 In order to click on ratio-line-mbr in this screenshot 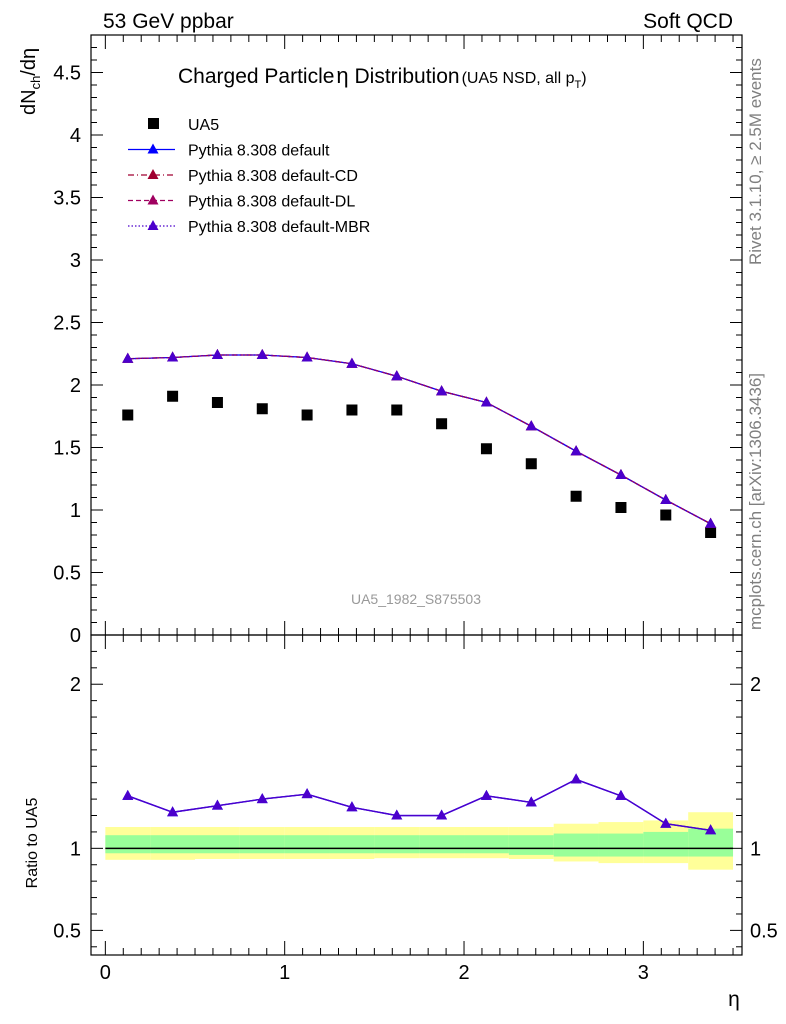, I will do `click(419, 804)`.